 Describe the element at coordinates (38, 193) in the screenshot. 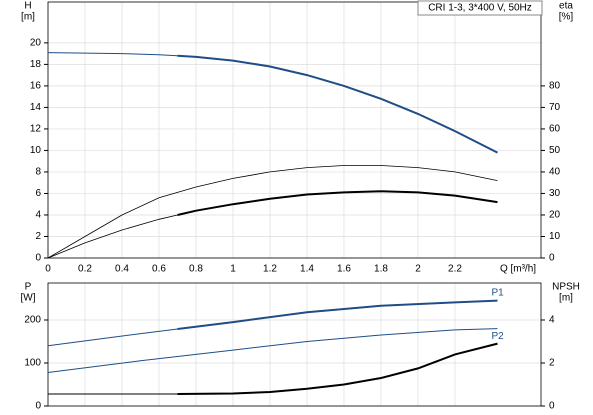

I see `y-tick-label: 6` at that location.